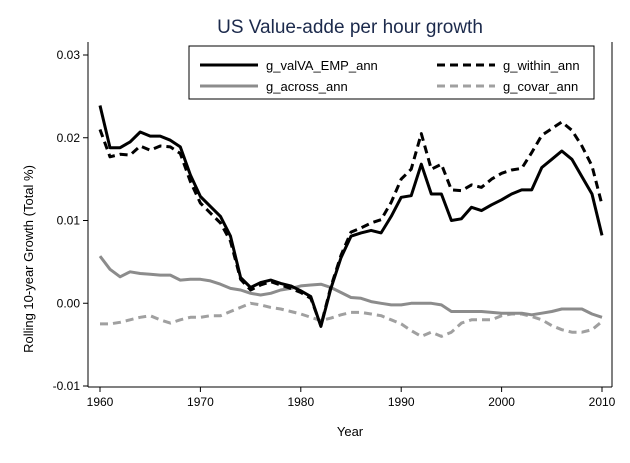  What do you see at coordinates (307, 86) in the screenshot?
I see `legend-label: g_across_ann` at bounding box center [307, 86].